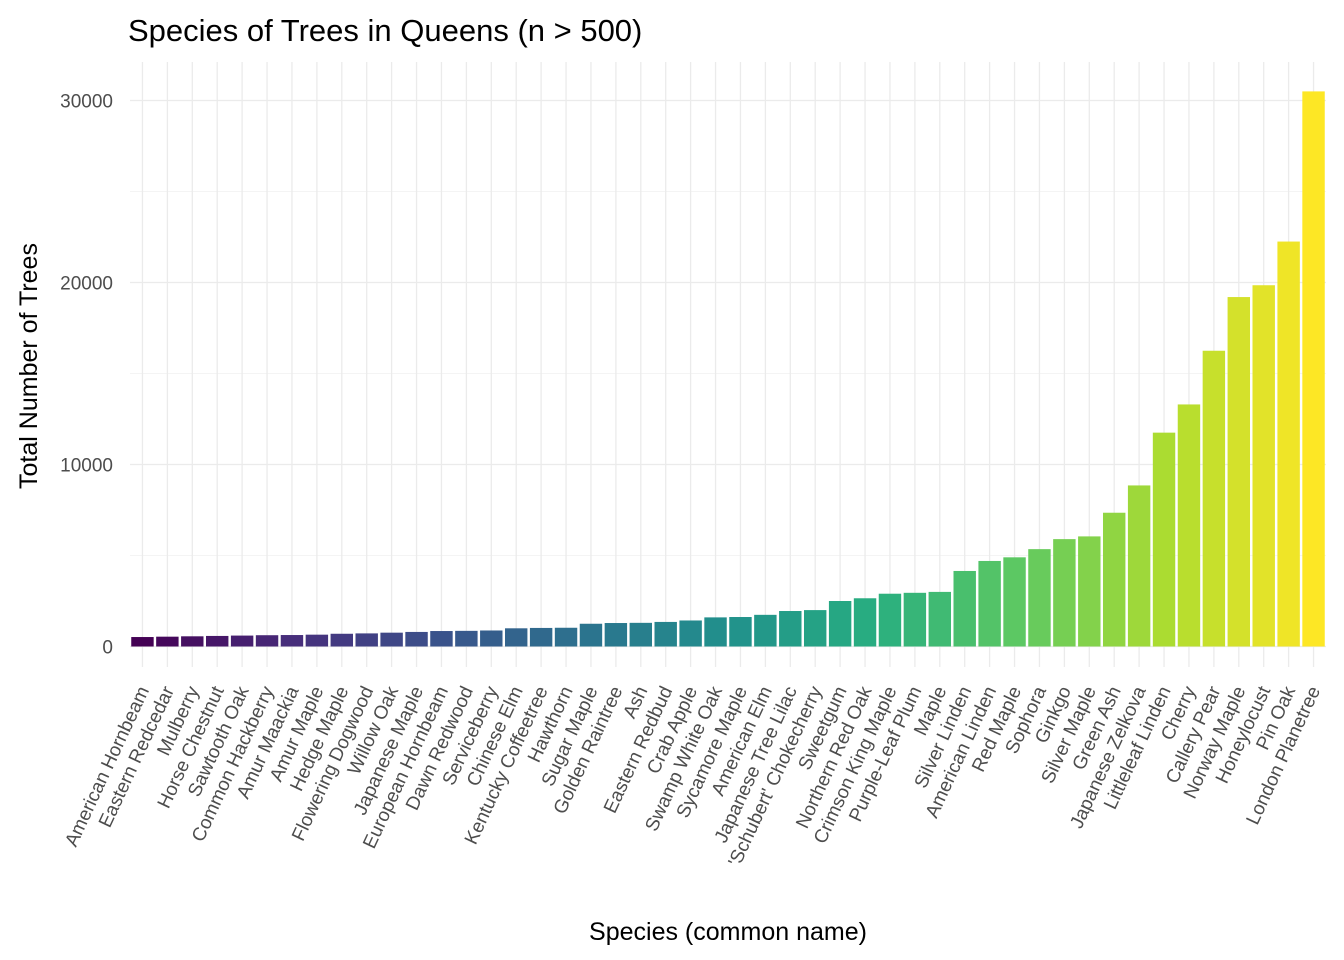 The height and width of the screenshot is (960, 1344). Describe the element at coordinates (385, 30) in the screenshot. I see `chart-title: Species of Trees in Queens (n > 500)` at that location.